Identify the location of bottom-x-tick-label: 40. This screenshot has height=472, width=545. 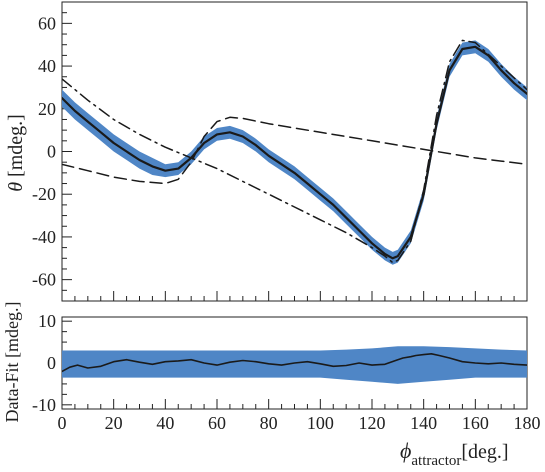
(165, 423).